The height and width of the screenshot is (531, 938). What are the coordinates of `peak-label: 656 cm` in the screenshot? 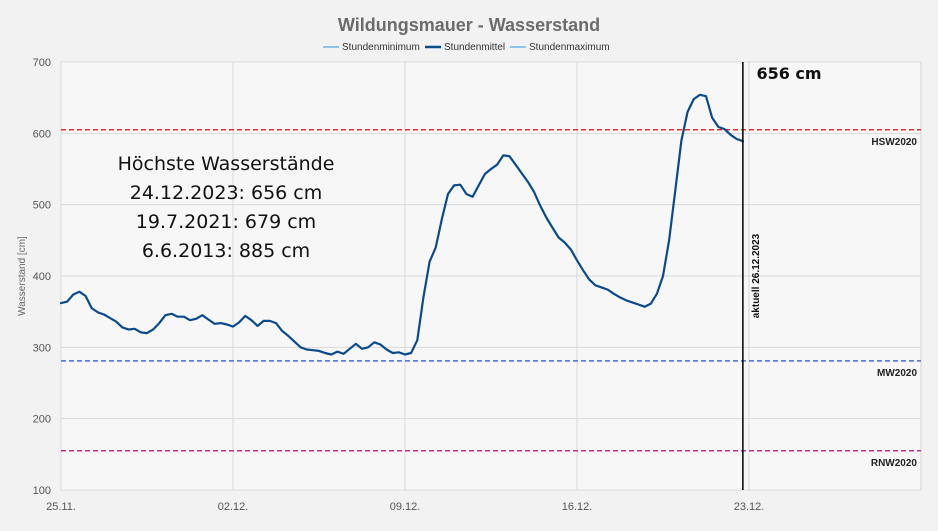 It's located at (788, 73).